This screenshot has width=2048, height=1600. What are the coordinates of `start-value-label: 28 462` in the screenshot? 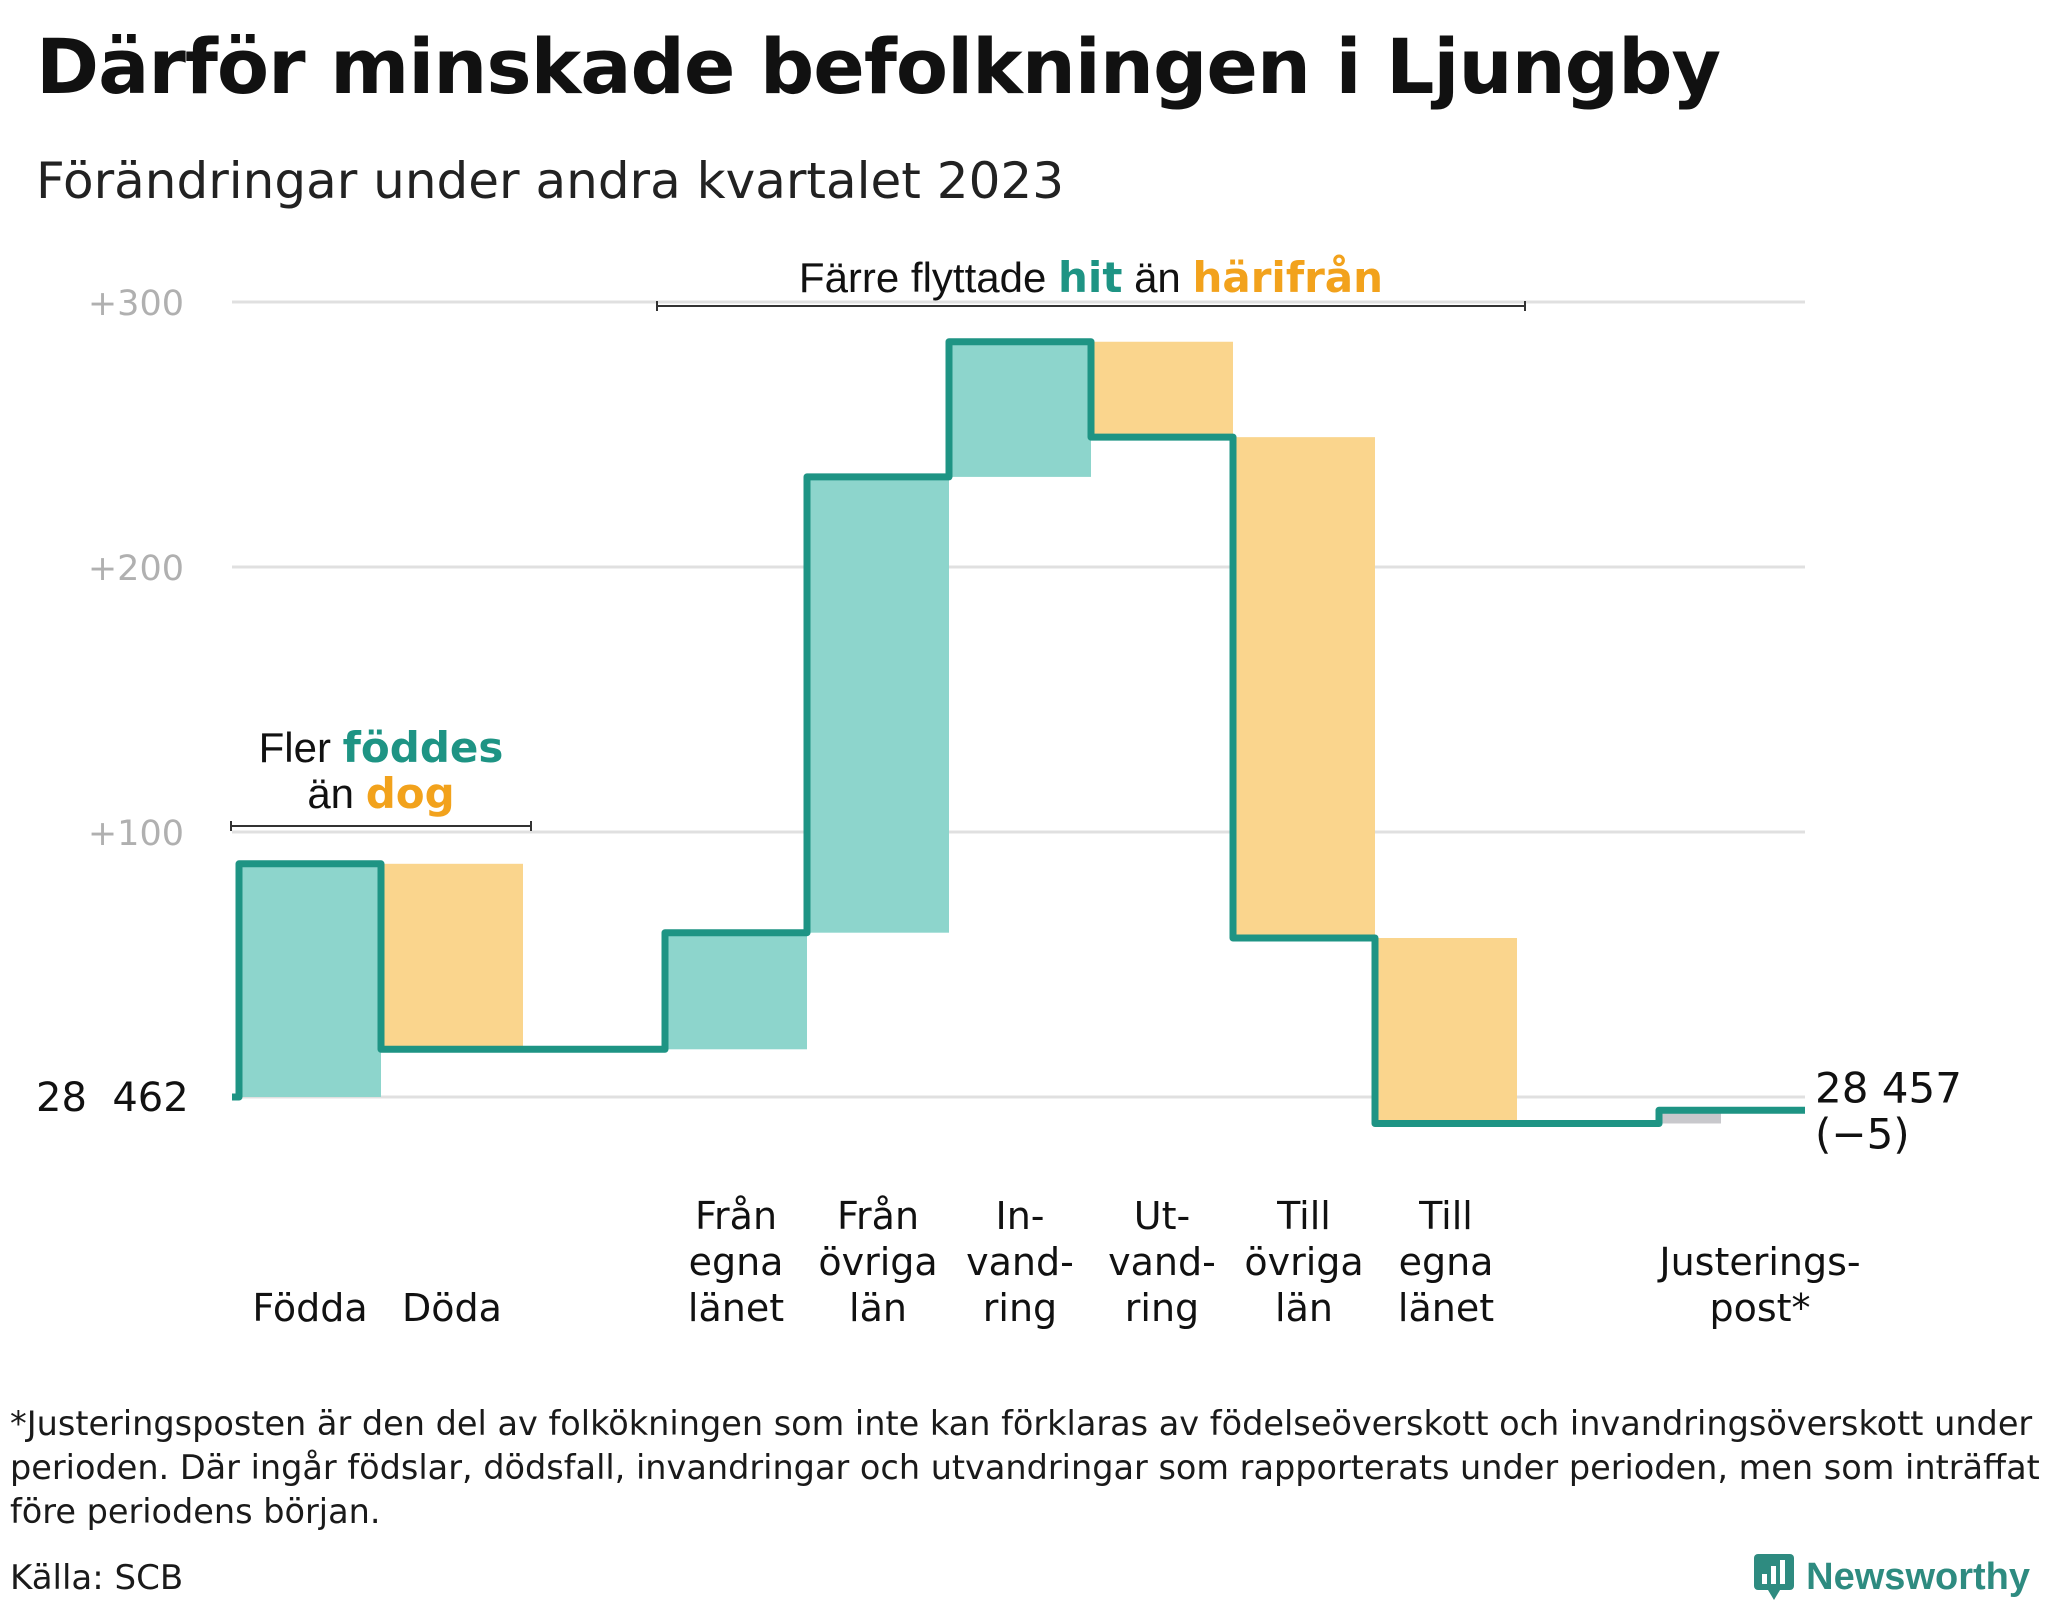 It's located at (112, 1098).